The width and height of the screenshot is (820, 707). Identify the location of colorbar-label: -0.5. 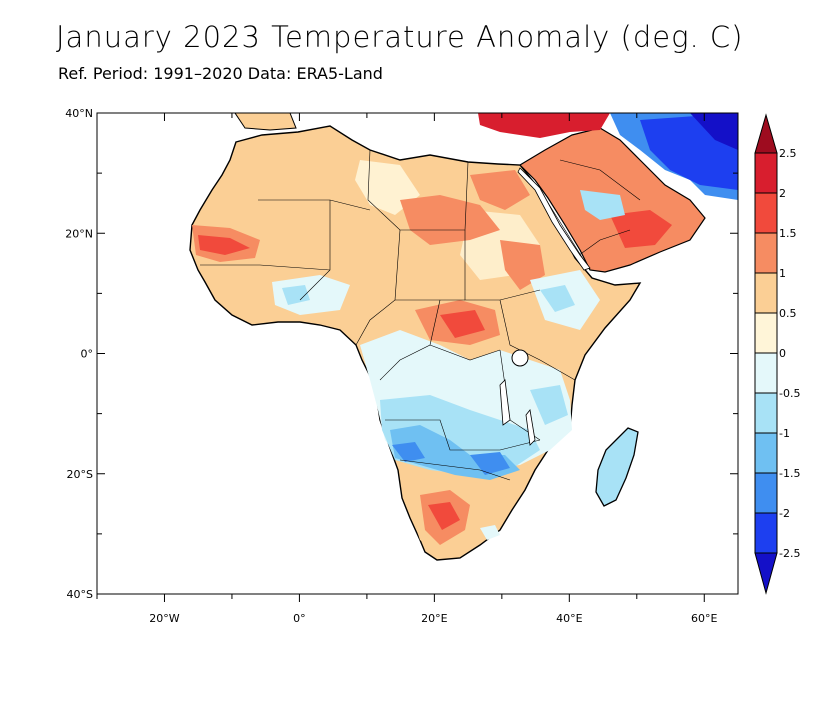
(789, 393).